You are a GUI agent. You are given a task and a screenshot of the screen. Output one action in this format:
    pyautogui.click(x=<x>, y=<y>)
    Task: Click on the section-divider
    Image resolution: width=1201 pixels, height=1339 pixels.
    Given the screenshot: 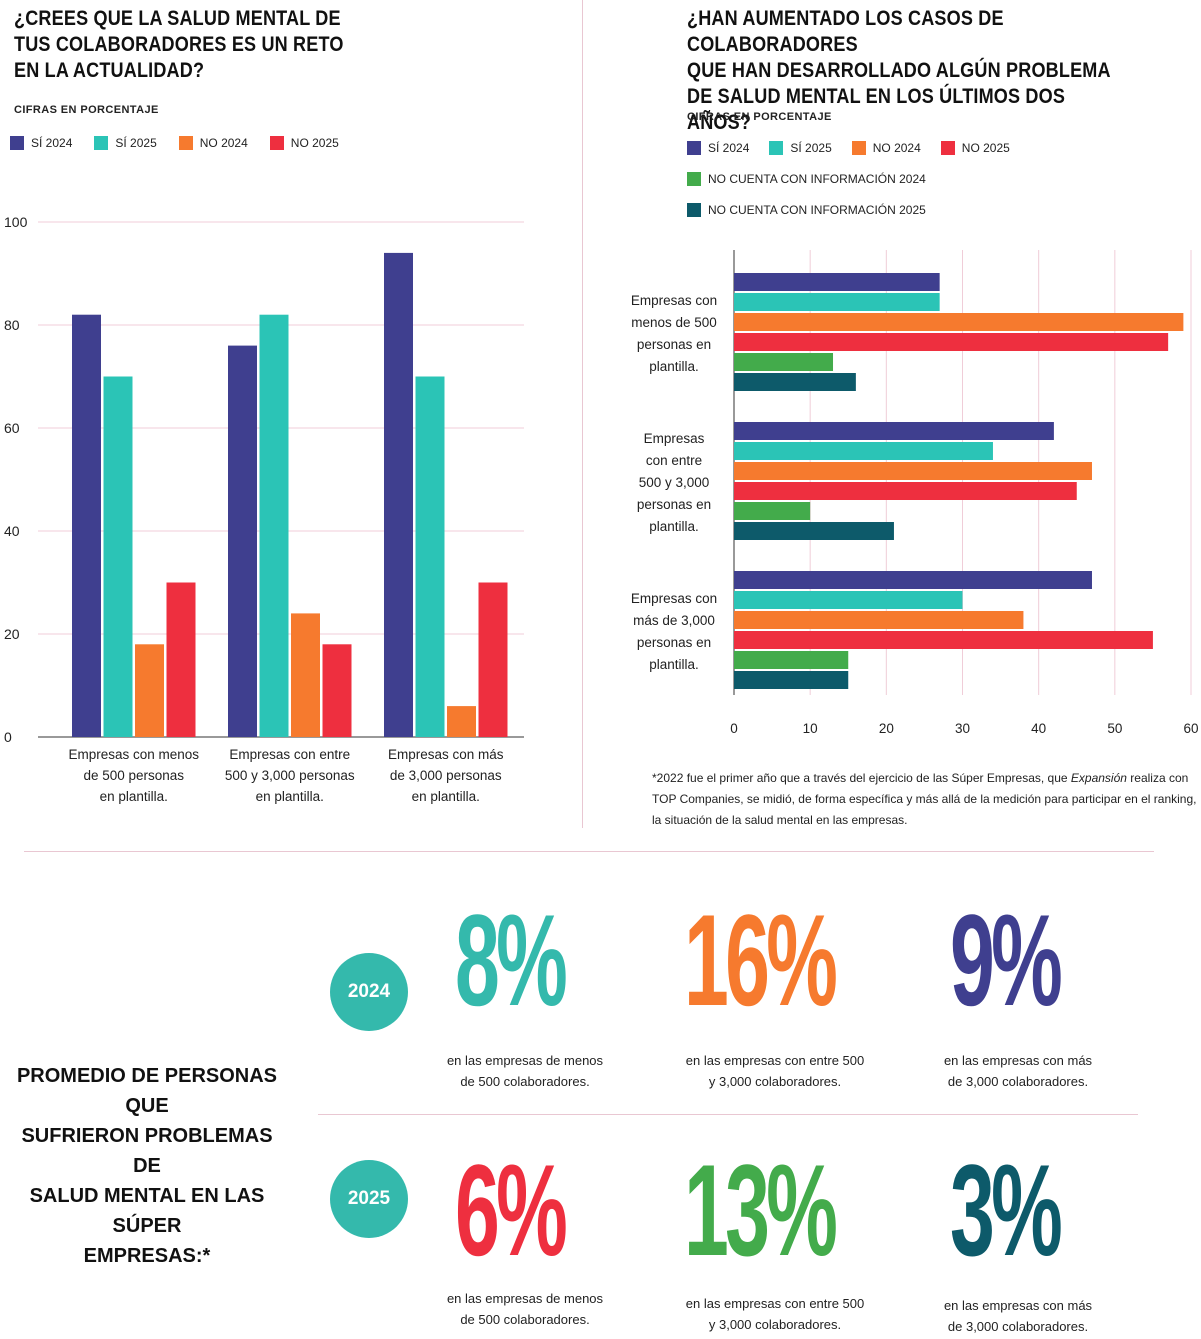 What is the action you would take?
    pyautogui.click(x=589, y=851)
    